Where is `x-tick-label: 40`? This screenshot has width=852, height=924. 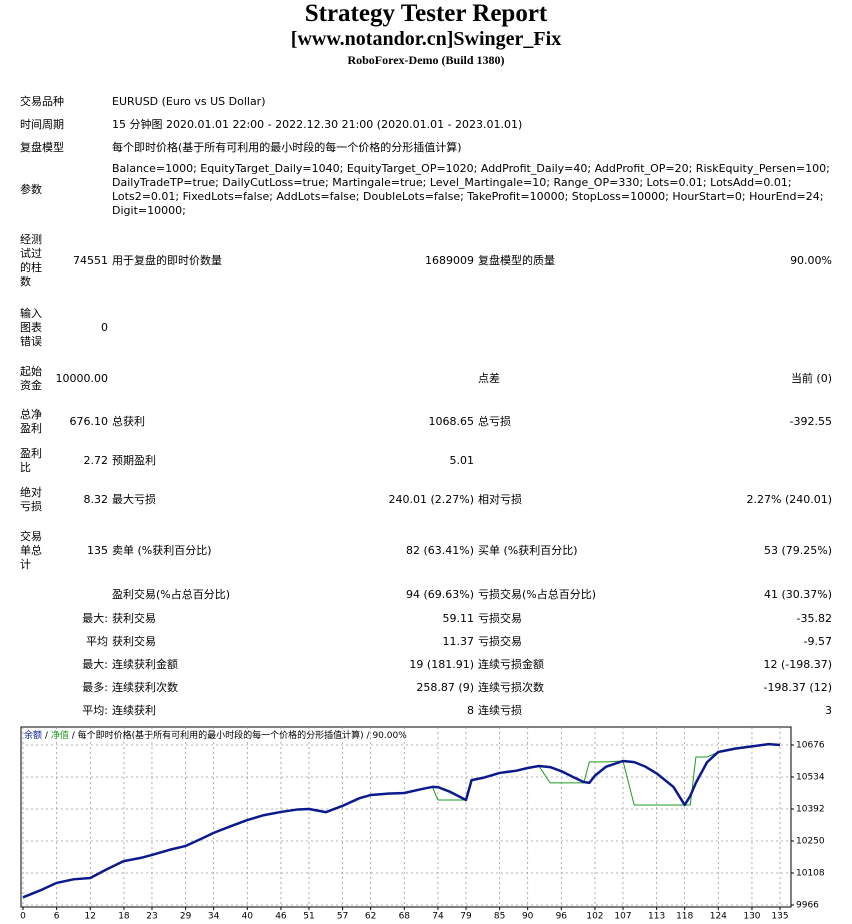
x-tick-label: 40 is located at coordinates (248, 917).